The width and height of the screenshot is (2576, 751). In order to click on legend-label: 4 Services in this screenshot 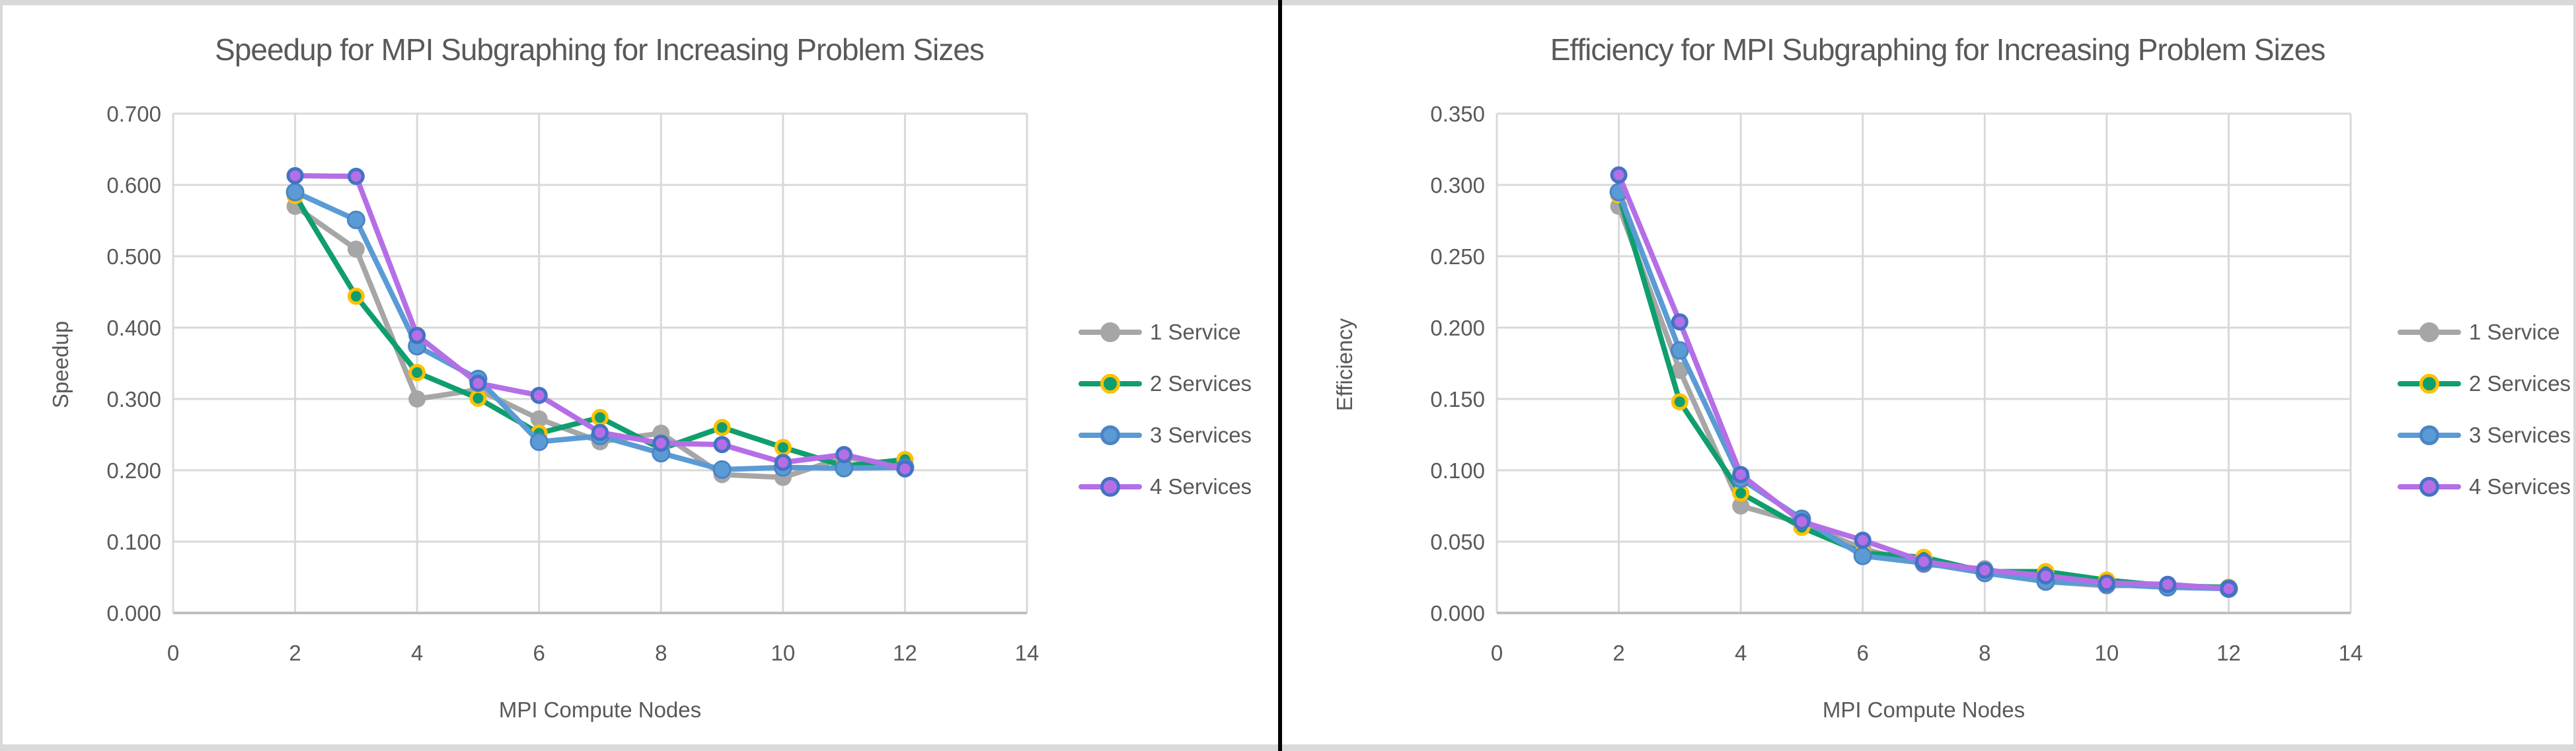, I will do `click(2520, 487)`.